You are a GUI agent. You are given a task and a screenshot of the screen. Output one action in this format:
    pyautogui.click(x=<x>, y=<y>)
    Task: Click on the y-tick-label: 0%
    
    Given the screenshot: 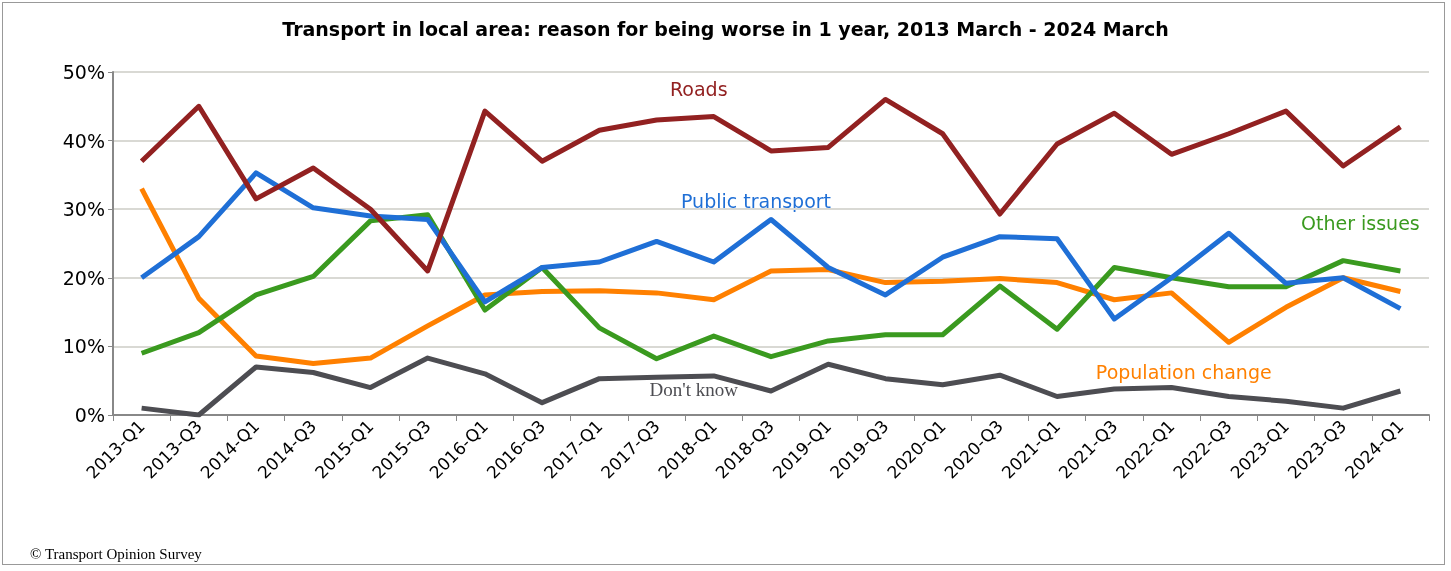 What is the action you would take?
    pyautogui.click(x=89, y=415)
    